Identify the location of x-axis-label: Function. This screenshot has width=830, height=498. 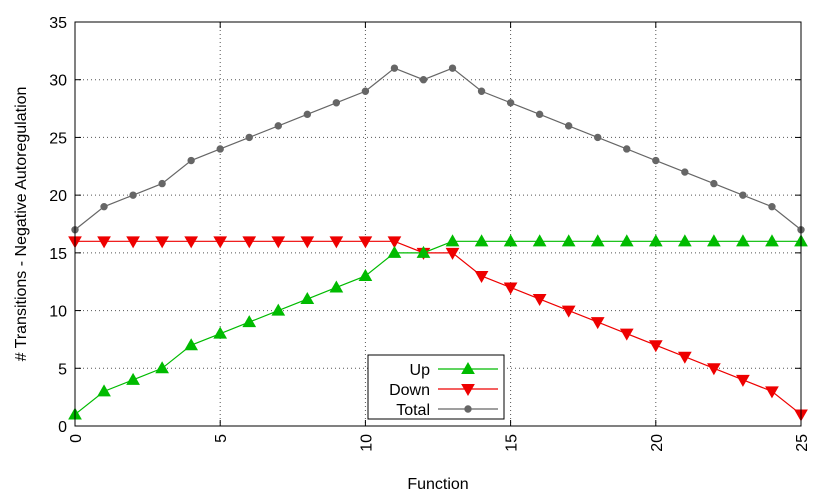
(437, 484).